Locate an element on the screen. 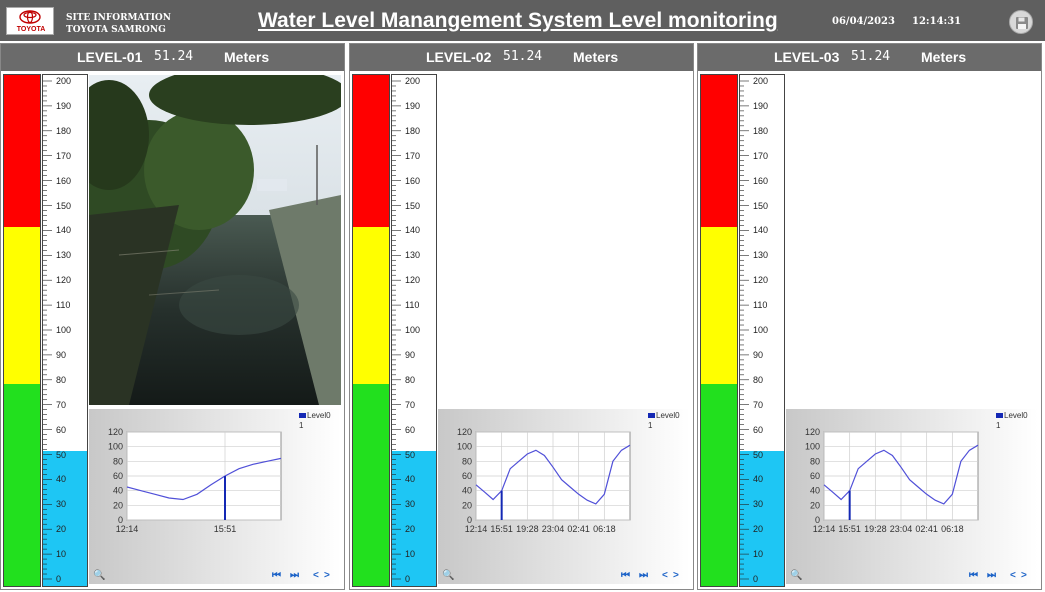 This screenshot has width=1045, height=592. panel-header: LEVEL-01 51.24 Meters is located at coordinates (172, 57).